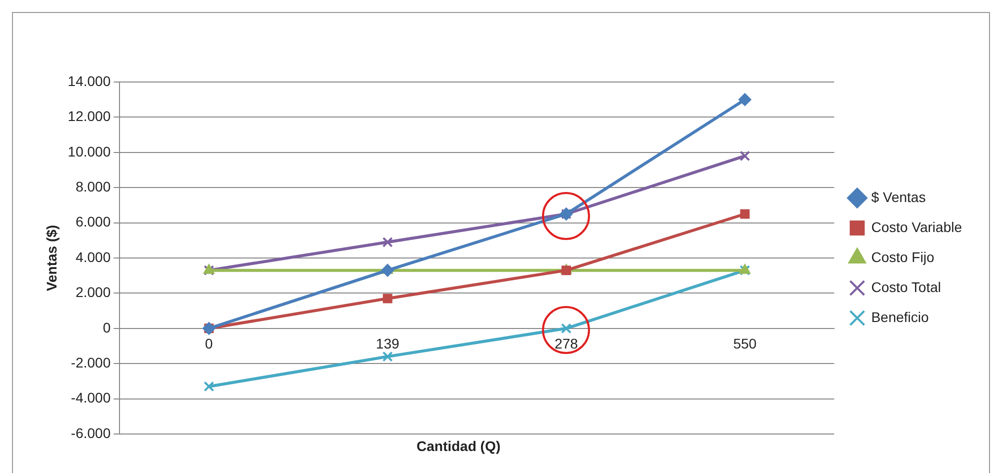 This screenshot has width=992, height=473. Describe the element at coordinates (51, 258) in the screenshot. I see `y-axis-title: Ventas ($)` at that location.